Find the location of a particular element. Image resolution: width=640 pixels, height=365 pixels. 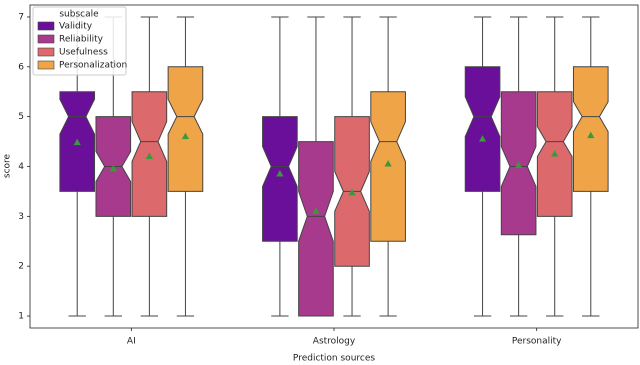

legend-frame is located at coordinates (79, 41).